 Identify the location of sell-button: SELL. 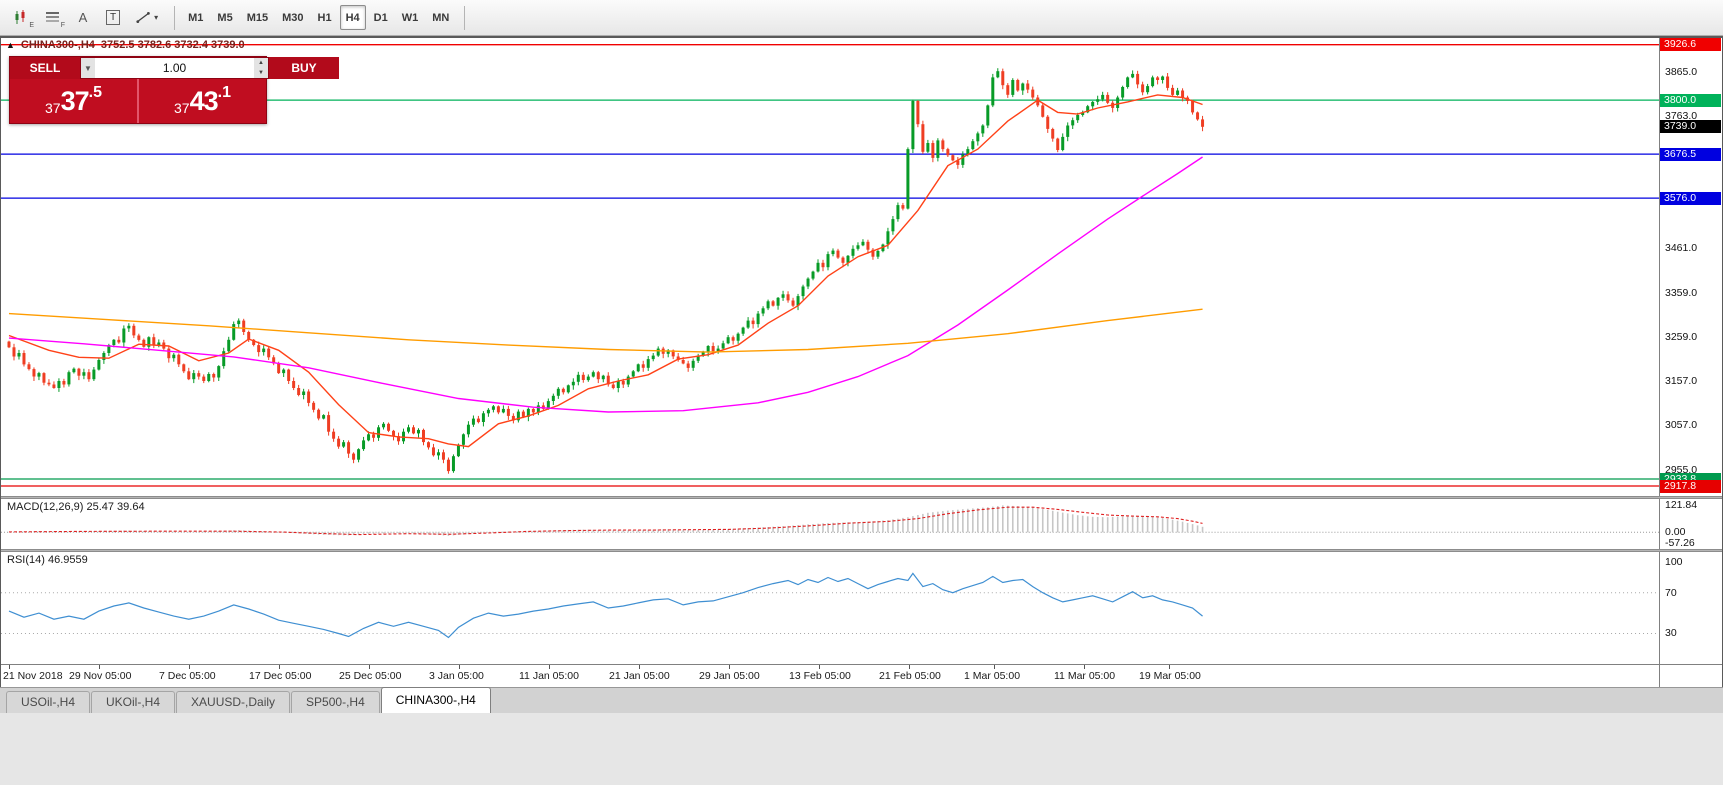
(45, 68).